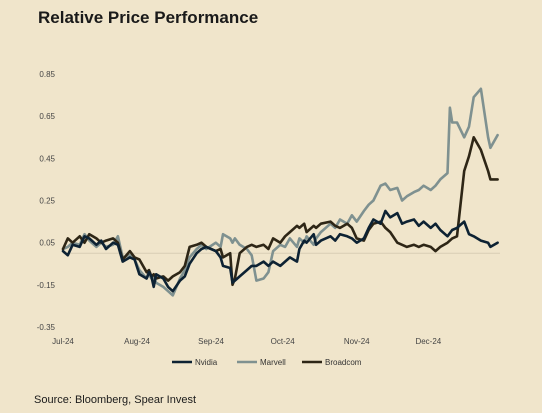 This screenshot has width=542, height=413. Describe the element at coordinates (47, 116) in the screenshot. I see `y-tick-label: 0.65` at that location.